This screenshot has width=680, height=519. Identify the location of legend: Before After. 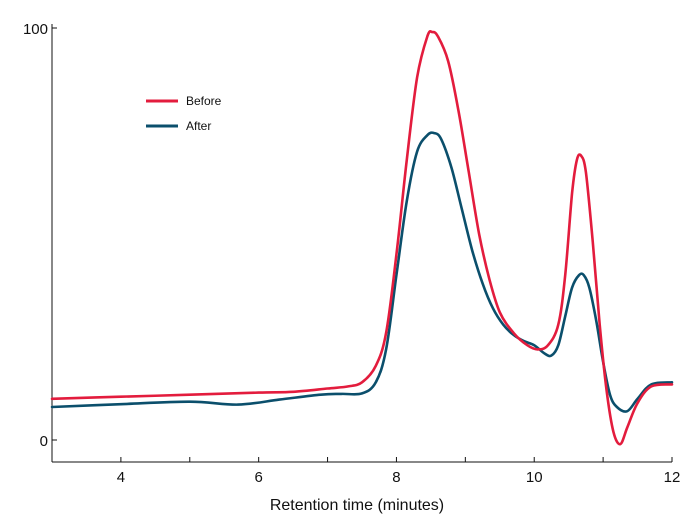
(184, 113).